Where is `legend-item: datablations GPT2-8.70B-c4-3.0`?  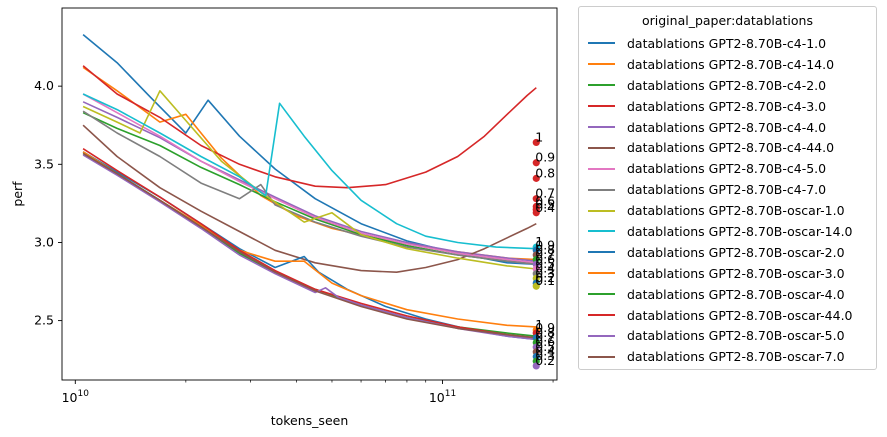
legend-item: datablations GPT2-8.70B-c4-3.0 is located at coordinates (727, 106).